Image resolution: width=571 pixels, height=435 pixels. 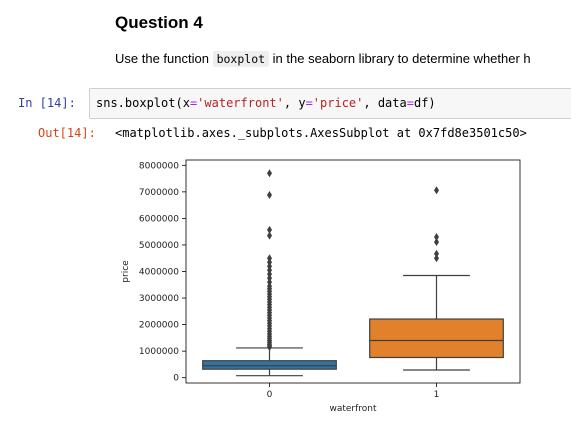 What do you see at coordinates (385, 103) in the screenshot?
I see `code-token: , data` at bounding box center [385, 103].